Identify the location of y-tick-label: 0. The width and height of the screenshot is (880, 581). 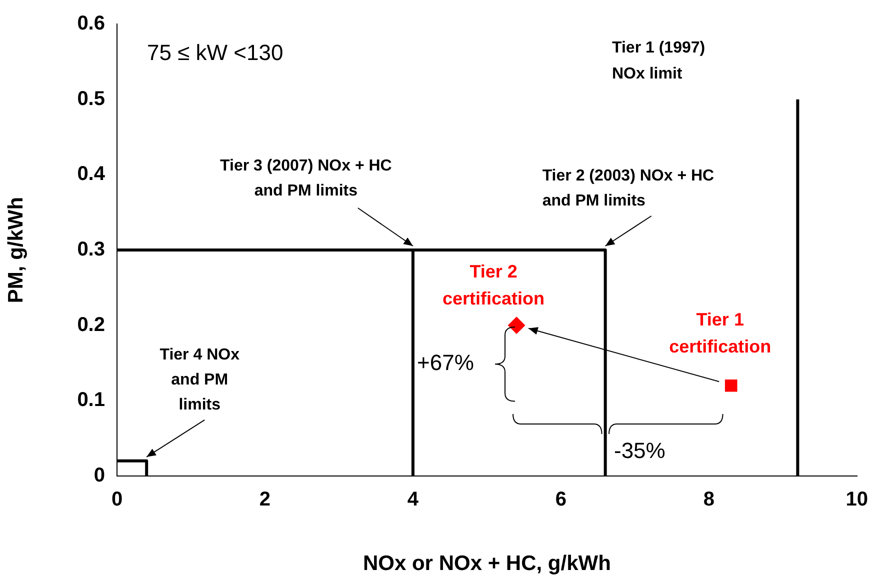
(99, 475).